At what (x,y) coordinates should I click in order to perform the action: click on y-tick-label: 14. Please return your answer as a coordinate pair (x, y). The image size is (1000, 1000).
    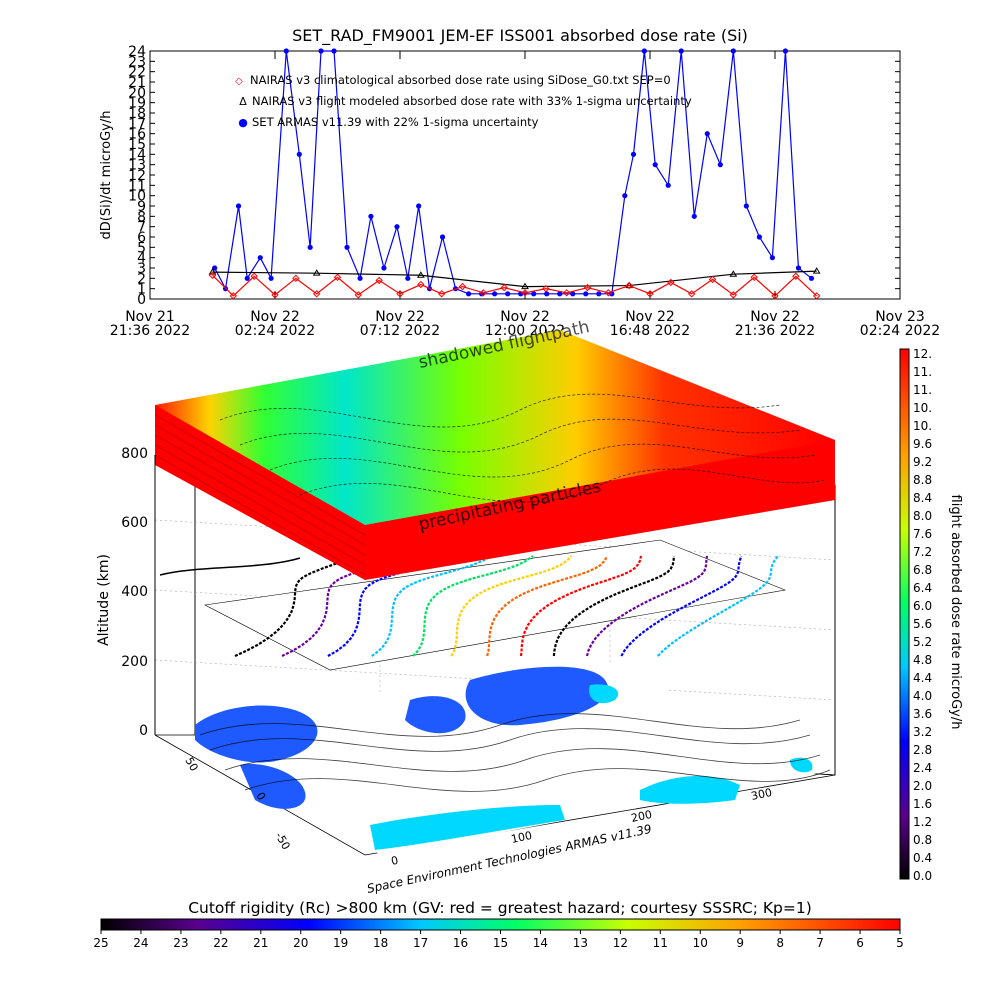
    Looking at the image, I should click on (137, 155).